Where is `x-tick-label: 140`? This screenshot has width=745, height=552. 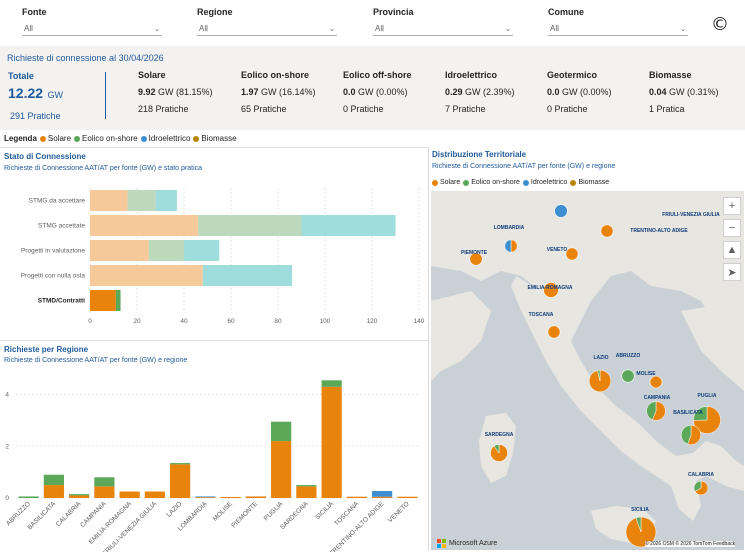 x-tick-label: 140 is located at coordinates (419, 321).